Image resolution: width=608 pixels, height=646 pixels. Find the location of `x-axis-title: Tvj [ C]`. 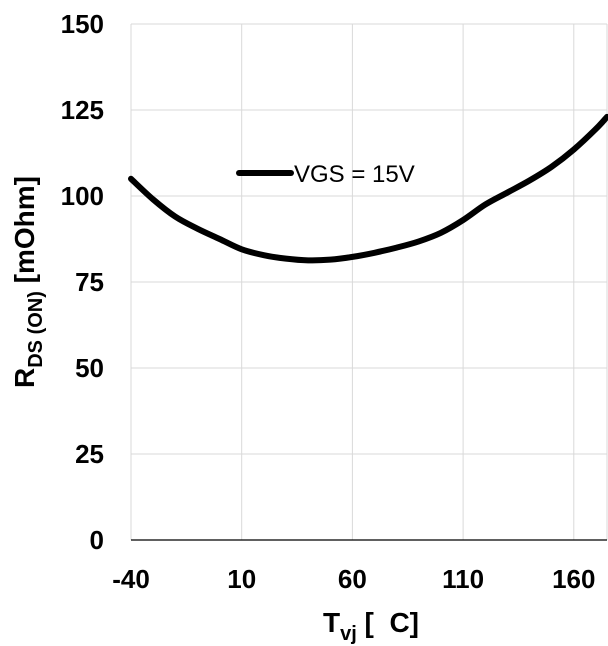

x-axis-title: Tvj [ C] is located at coordinates (371, 626).